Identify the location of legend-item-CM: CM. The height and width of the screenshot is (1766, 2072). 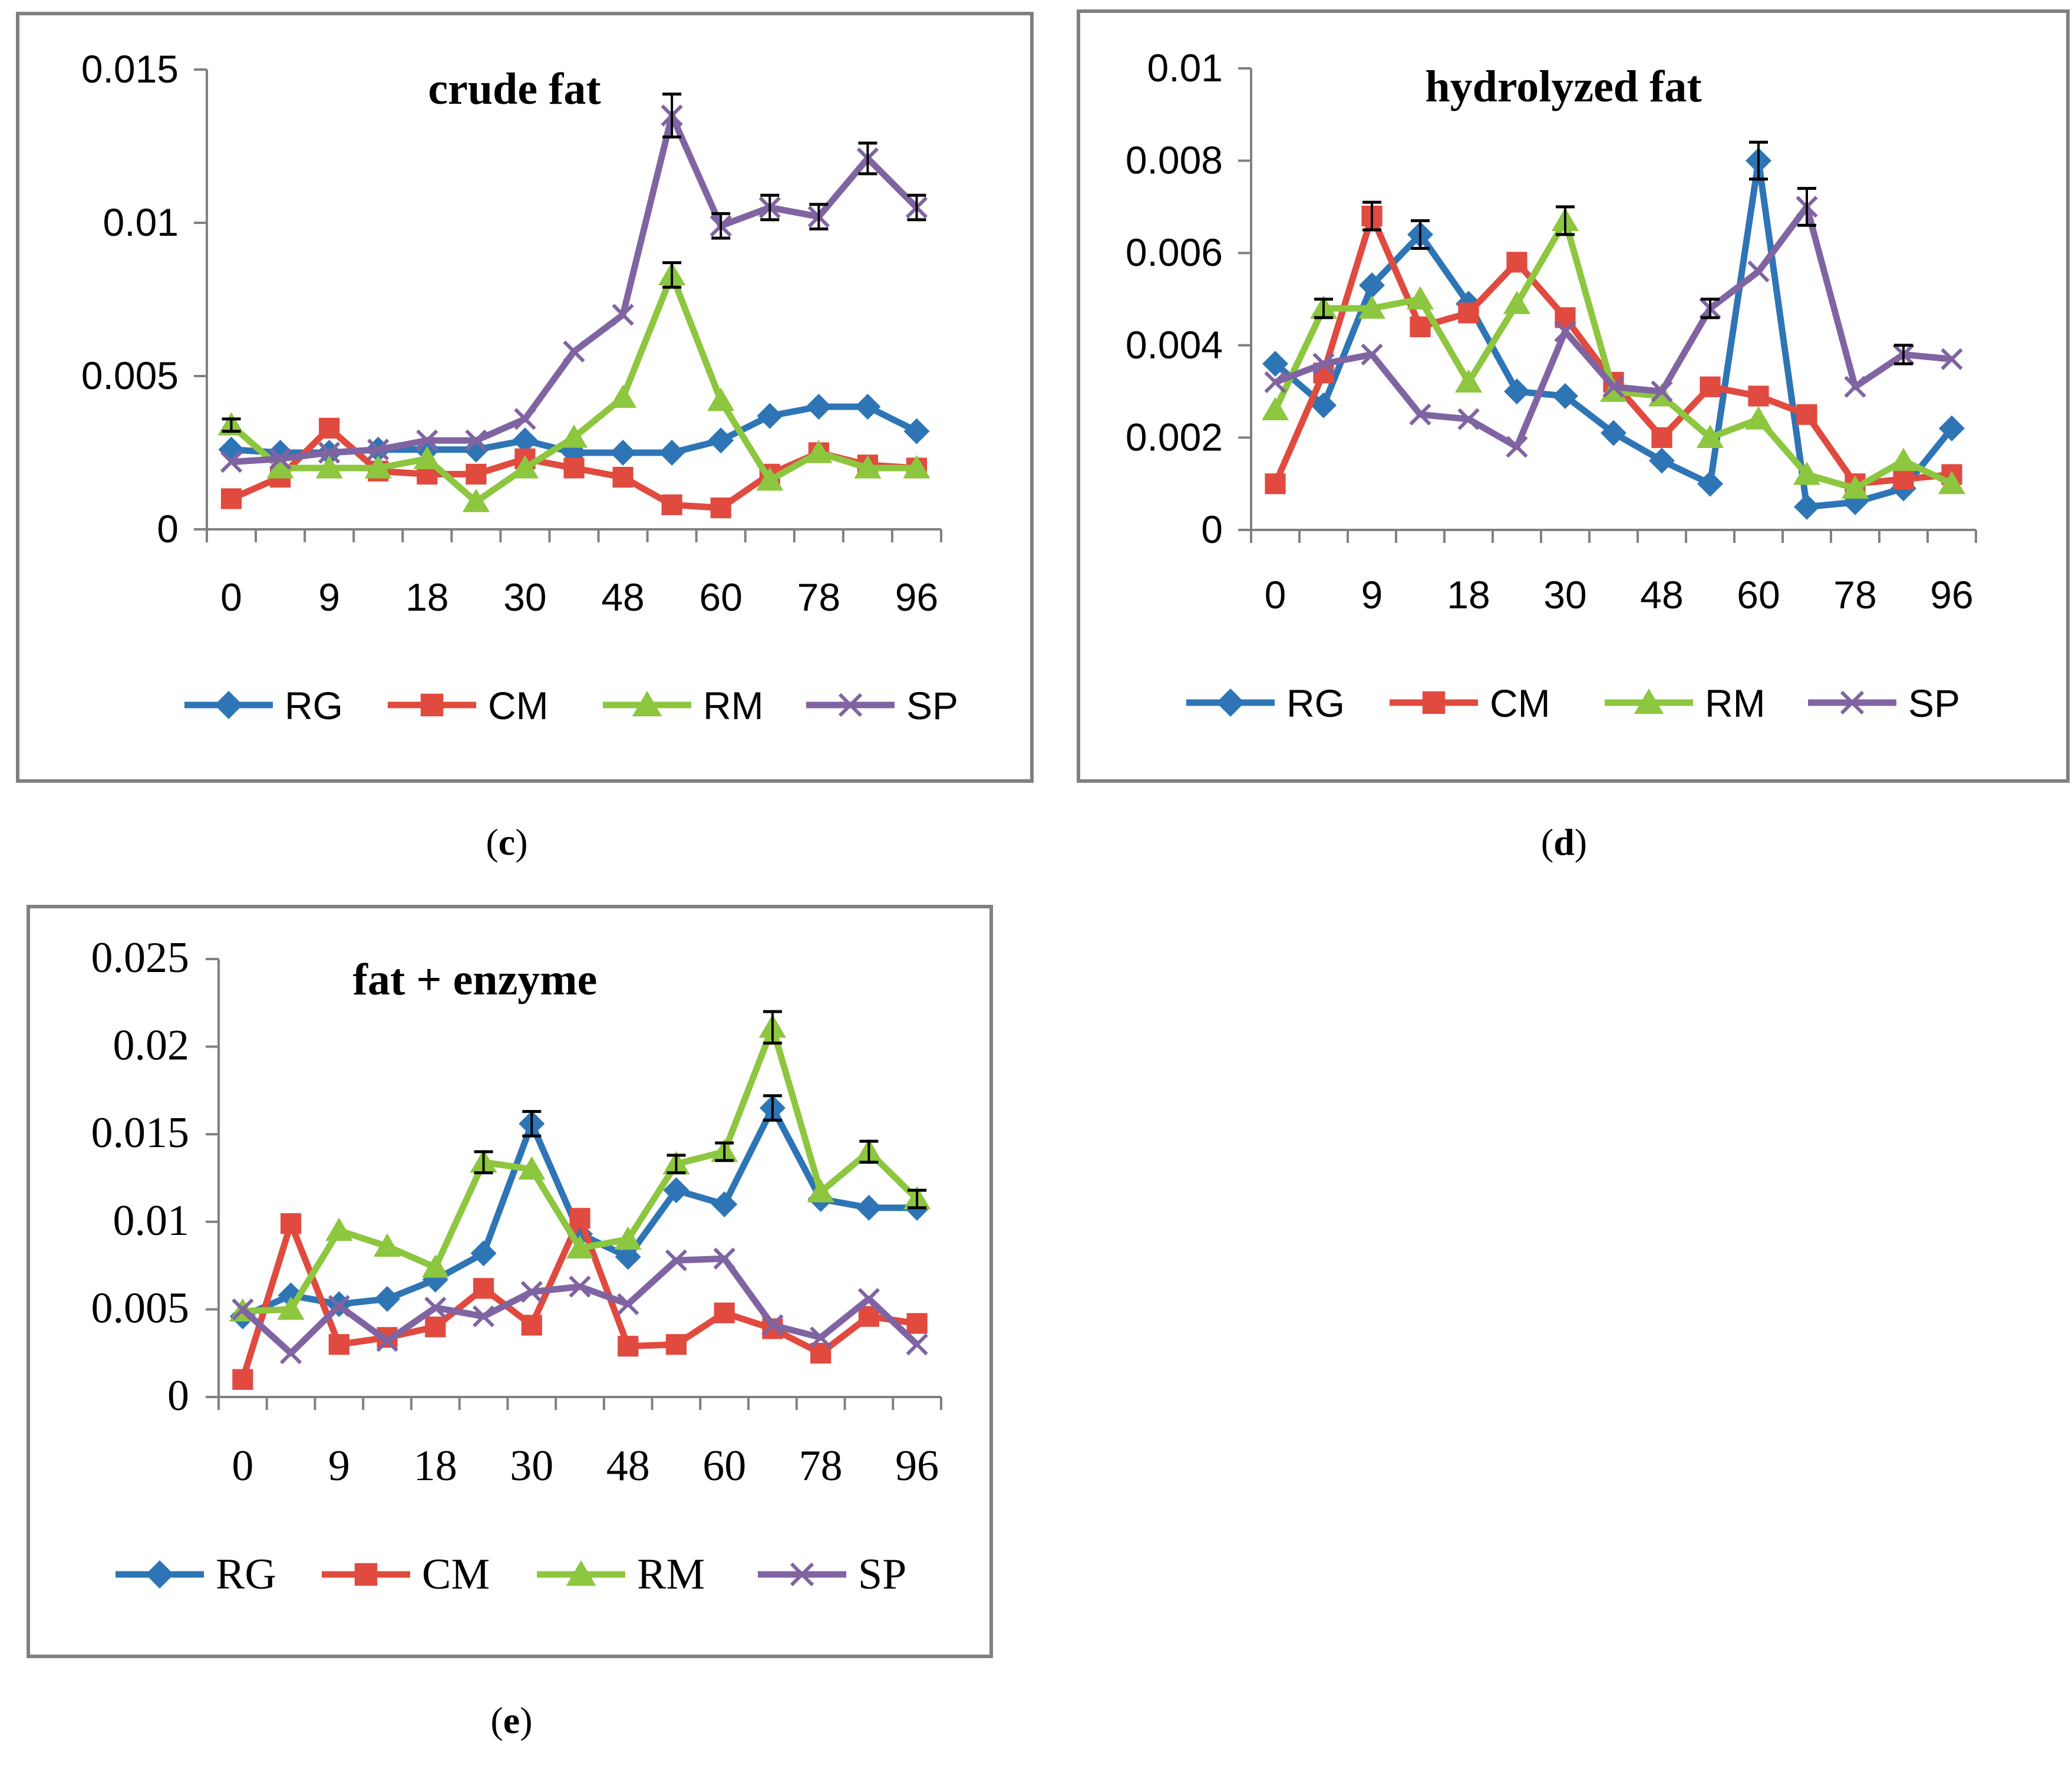
(468, 705).